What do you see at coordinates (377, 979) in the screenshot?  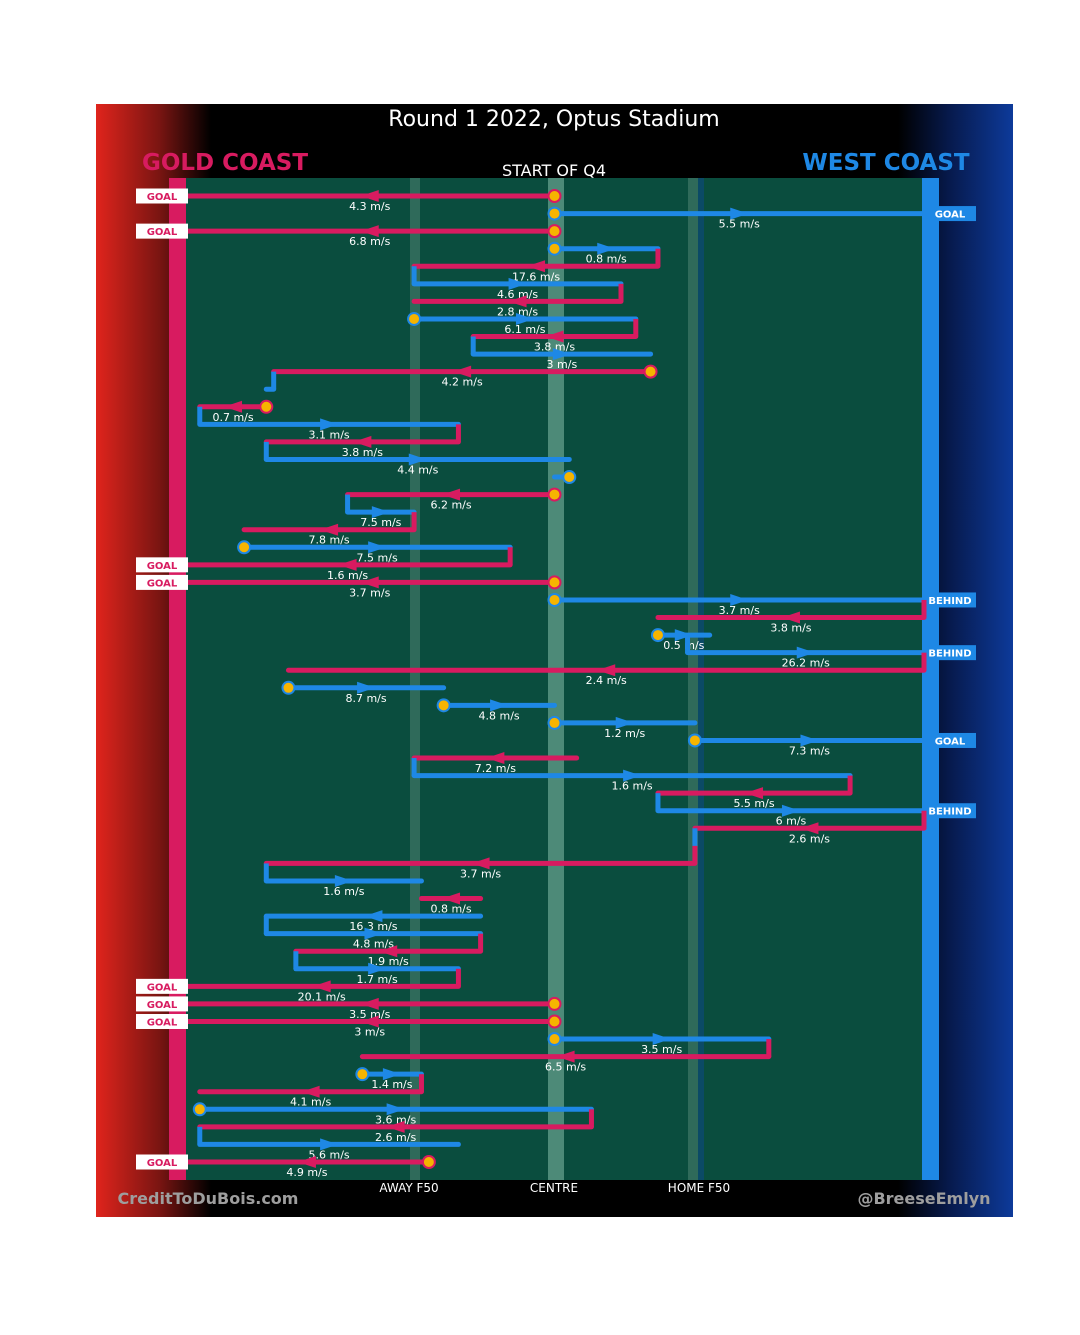 I see `chain-speed-label: 1.7 m/s` at bounding box center [377, 979].